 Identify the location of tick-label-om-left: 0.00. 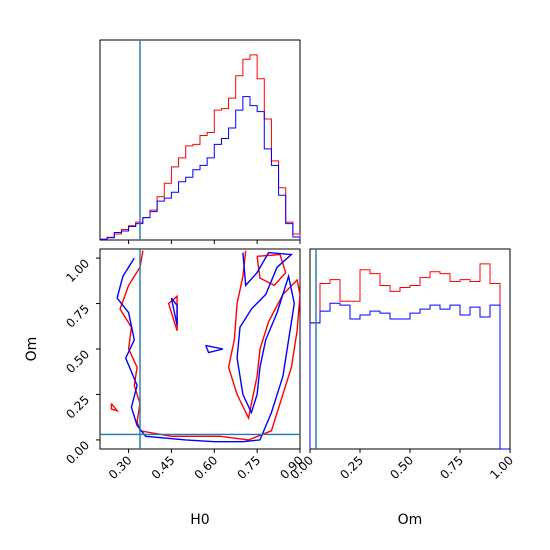
(77, 452).